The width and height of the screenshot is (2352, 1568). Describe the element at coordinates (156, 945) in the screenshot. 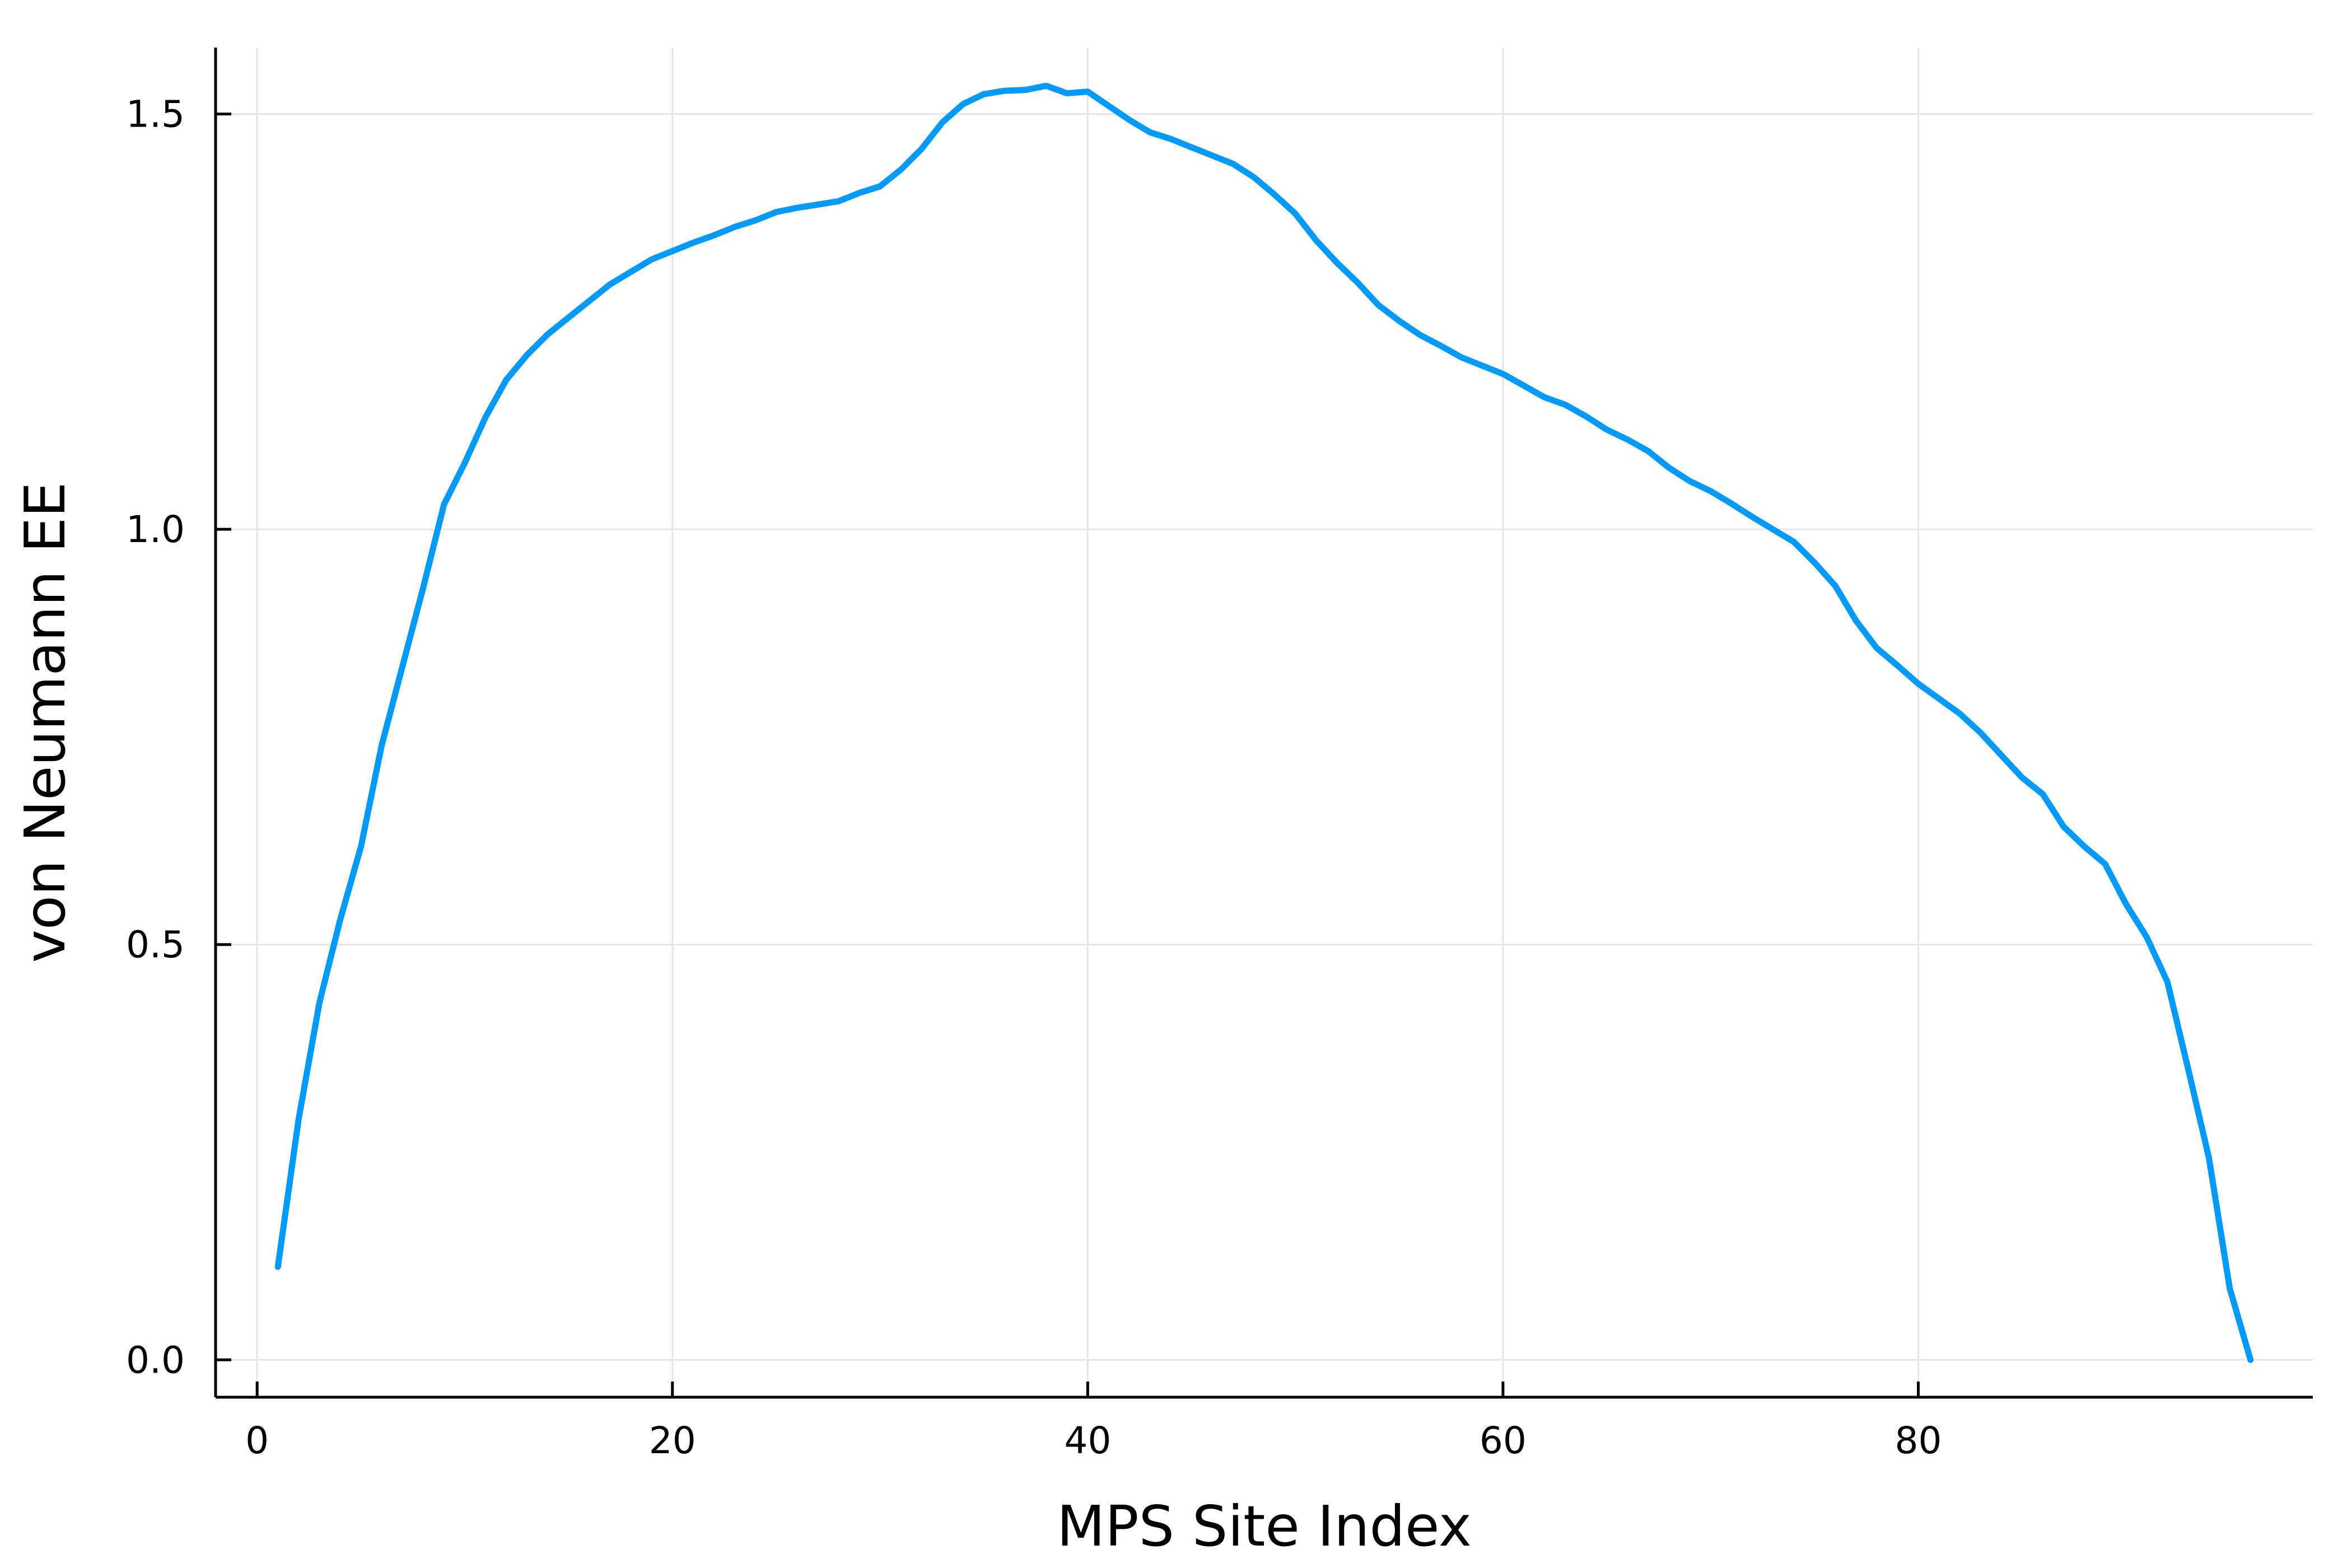

I see `y-tick-label: 0.5` at that location.